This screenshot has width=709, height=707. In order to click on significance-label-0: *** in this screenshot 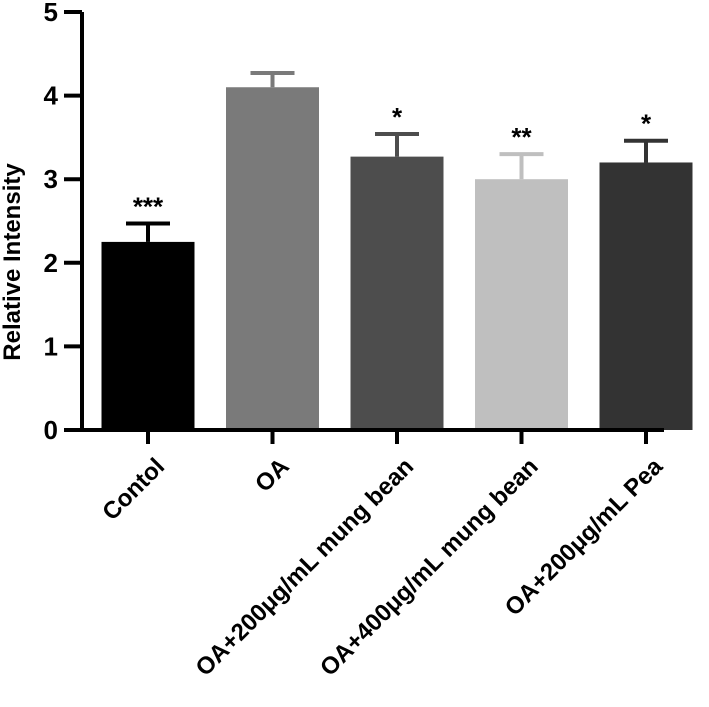, I will do `click(148, 207)`.